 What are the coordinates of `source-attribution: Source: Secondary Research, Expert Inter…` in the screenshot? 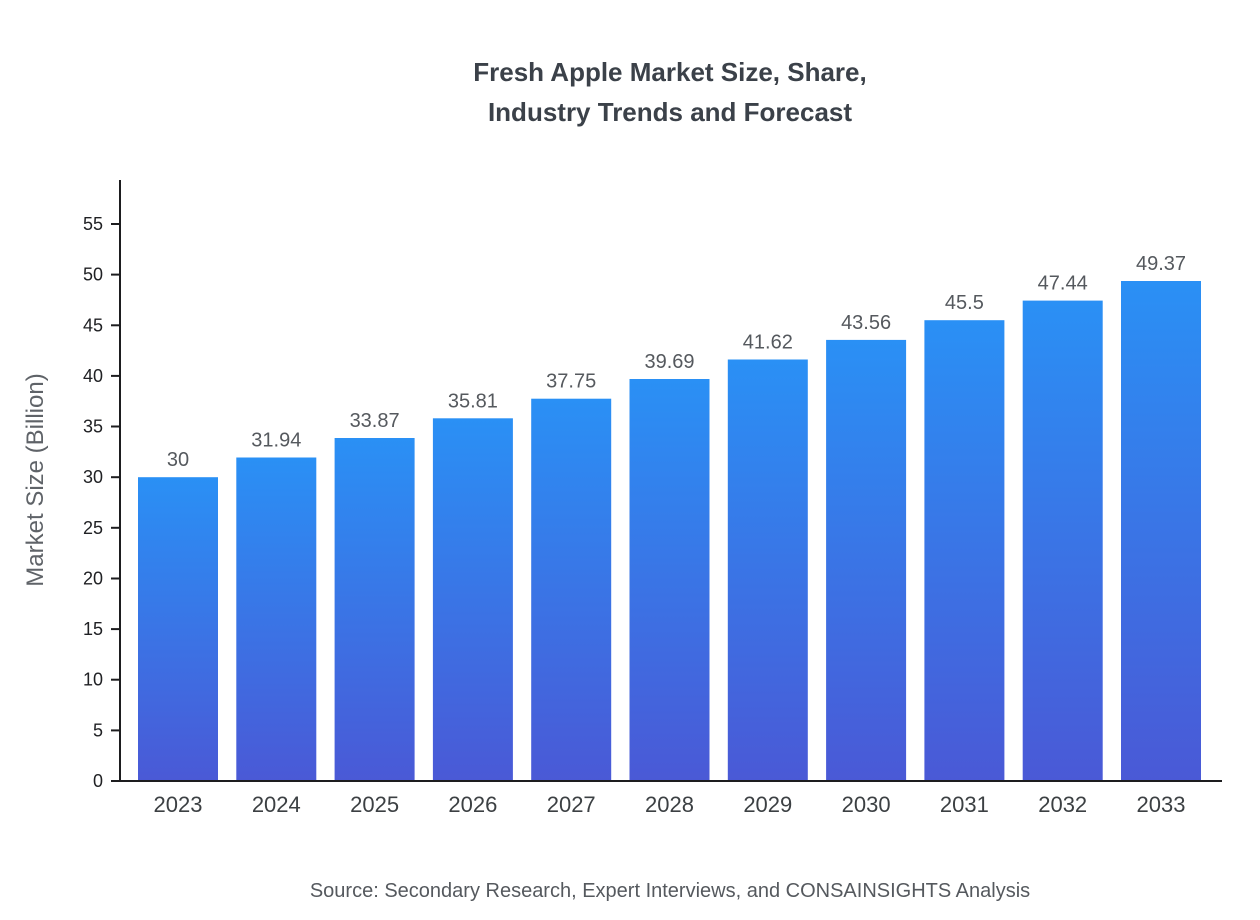 It's located at (670, 891).